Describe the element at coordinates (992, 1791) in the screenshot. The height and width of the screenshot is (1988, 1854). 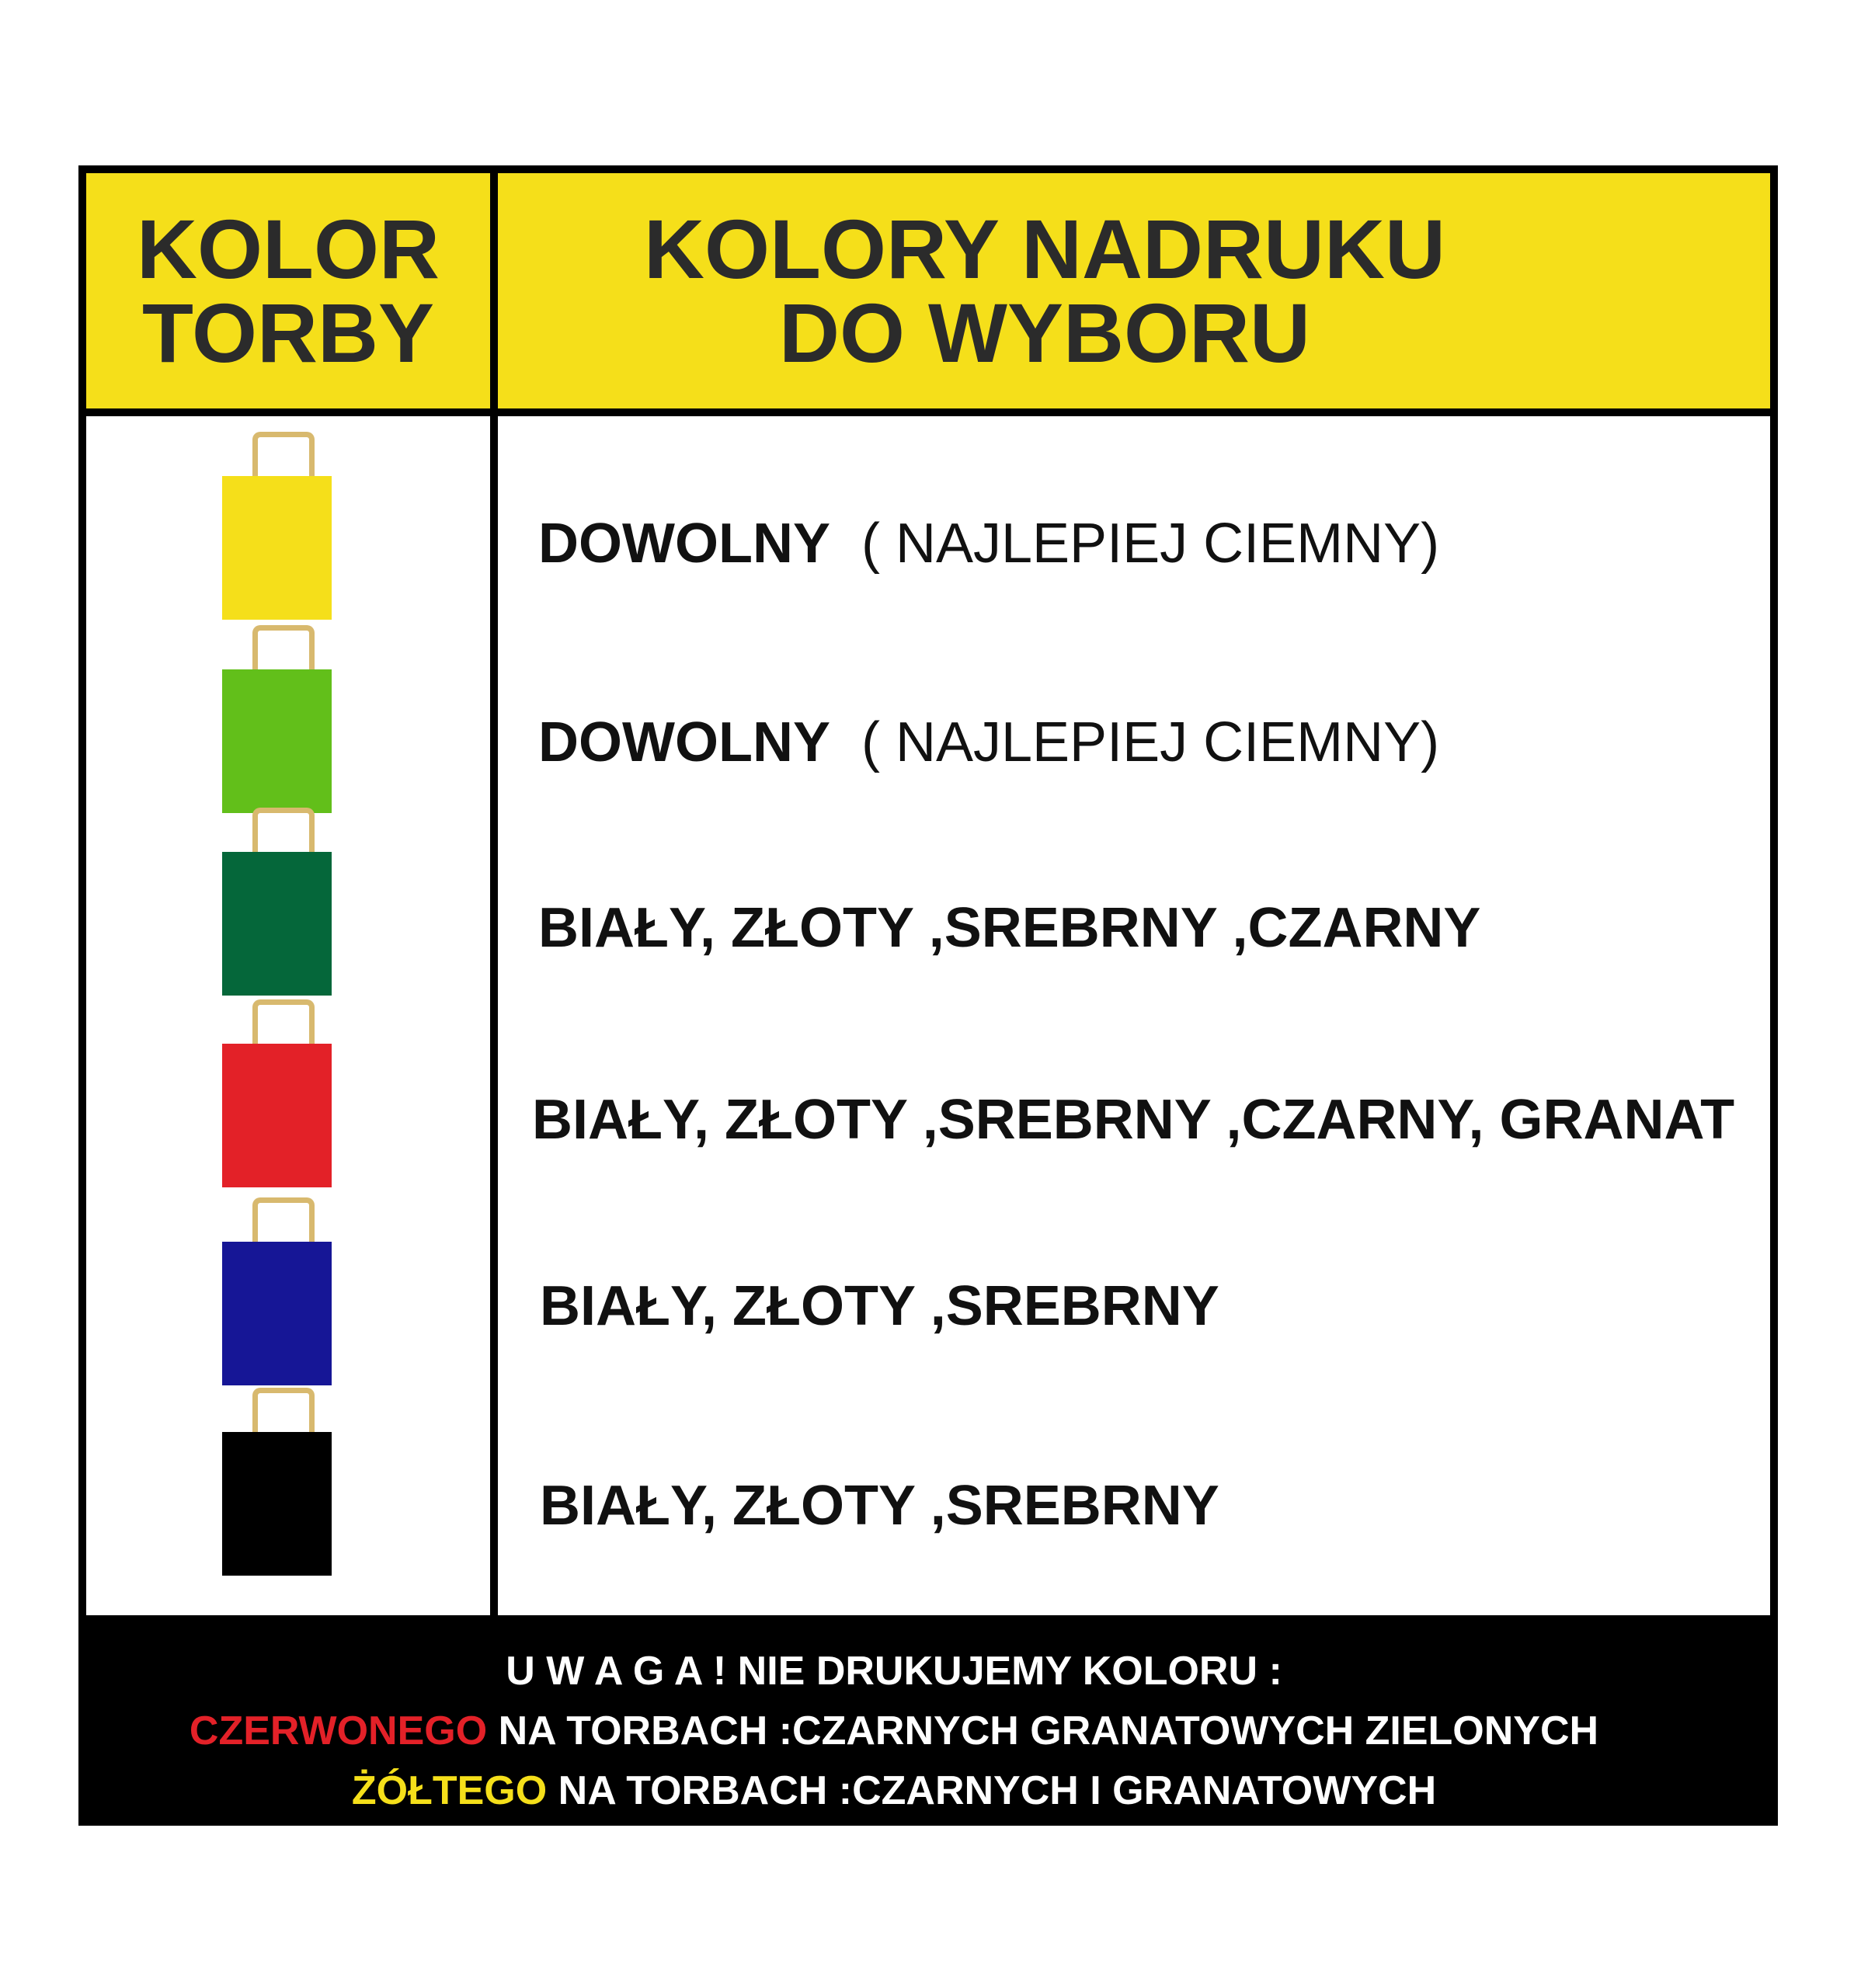
I see `warning-line-3-rest: NA TORBACH :CZARNYCH I GRANATOWYCH` at that location.